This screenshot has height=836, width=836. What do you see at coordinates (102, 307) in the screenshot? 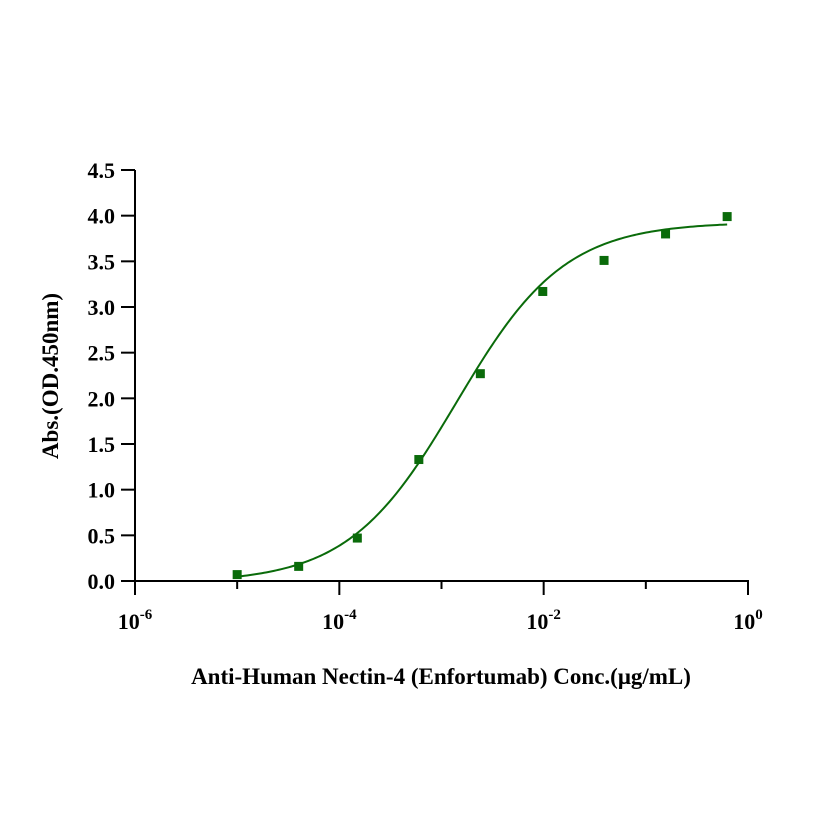
I see `y-tick-label: 3.0` at bounding box center [102, 307].